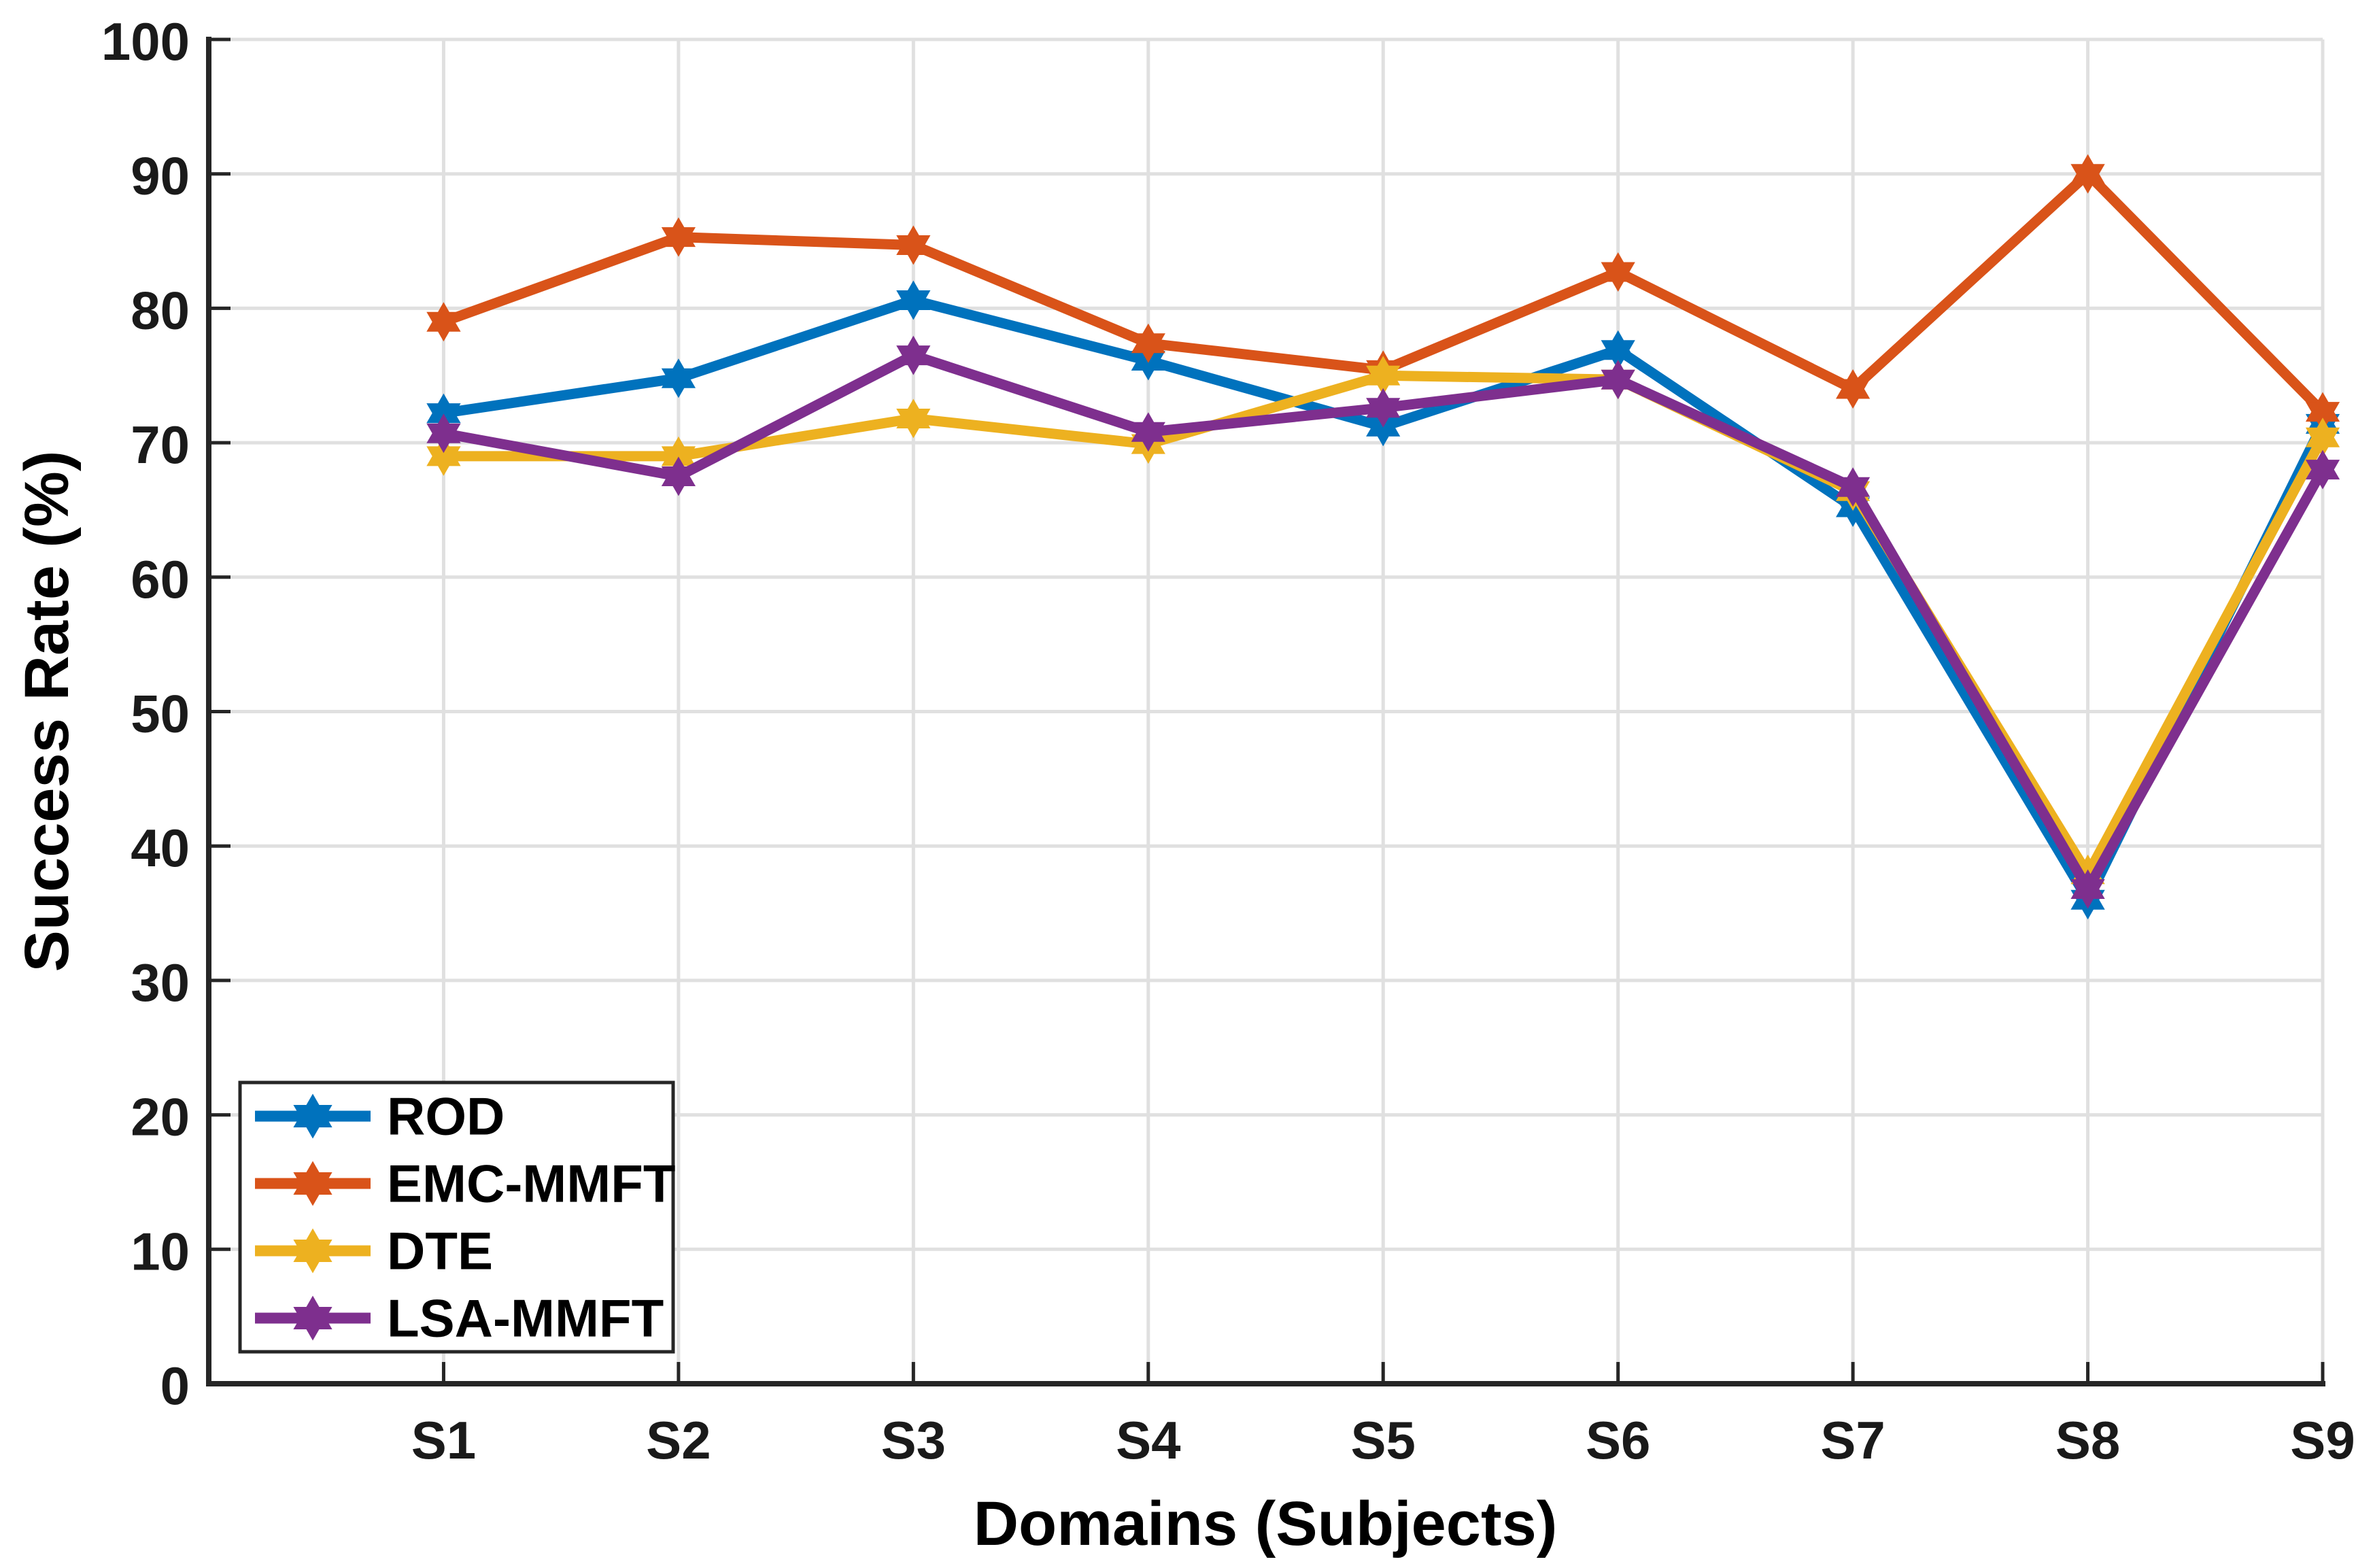  I want to click on marker-EMC-MMFT-S2, so click(678, 237).